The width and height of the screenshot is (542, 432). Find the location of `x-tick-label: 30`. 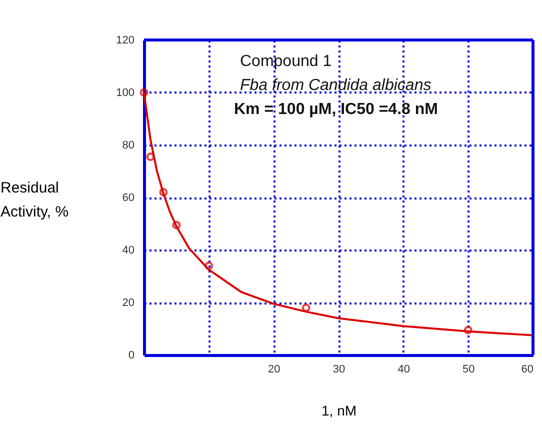

x-tick-label: 30 is located at coordinates (339, 370).